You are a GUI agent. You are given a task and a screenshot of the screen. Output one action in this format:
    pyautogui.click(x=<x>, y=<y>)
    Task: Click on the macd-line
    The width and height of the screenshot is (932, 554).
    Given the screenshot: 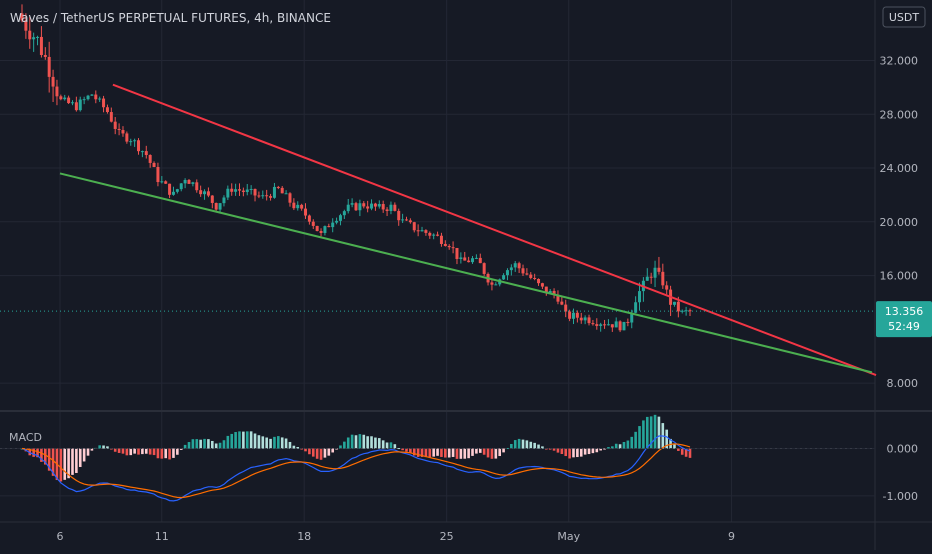 What is the action you would take?
    pyautogui.click(x=356, y=468)
    